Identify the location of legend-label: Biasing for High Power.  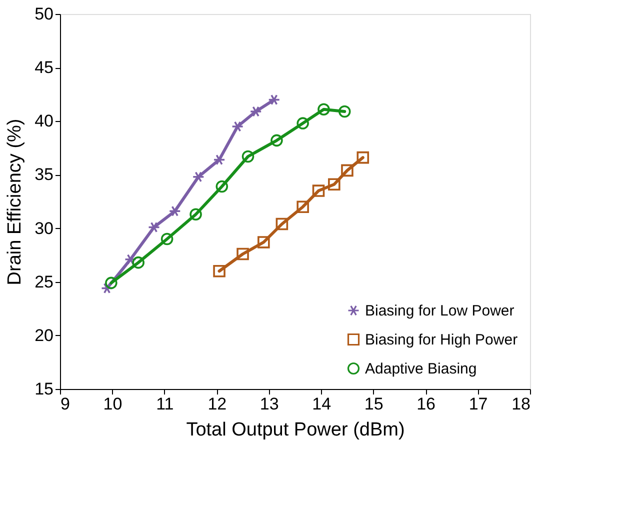
(441, 340).